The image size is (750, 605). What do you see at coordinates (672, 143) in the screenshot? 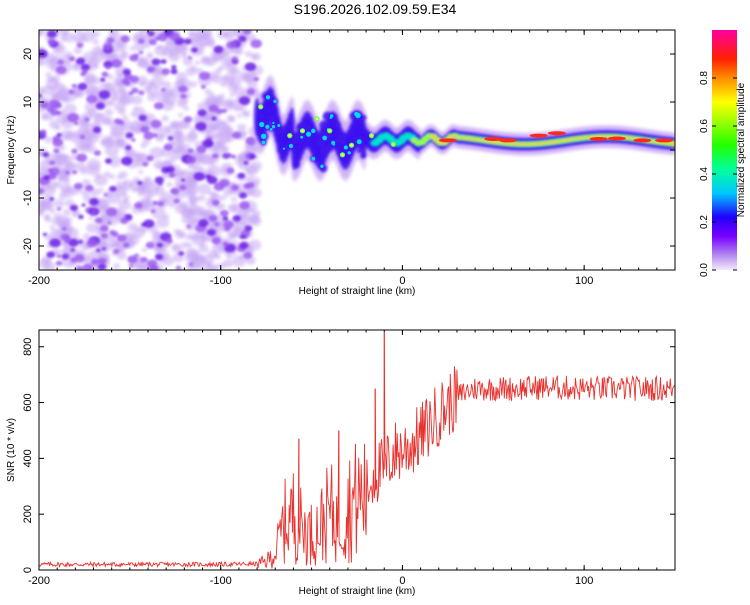
I see `core-yellow` at bounding box center [672, 143].